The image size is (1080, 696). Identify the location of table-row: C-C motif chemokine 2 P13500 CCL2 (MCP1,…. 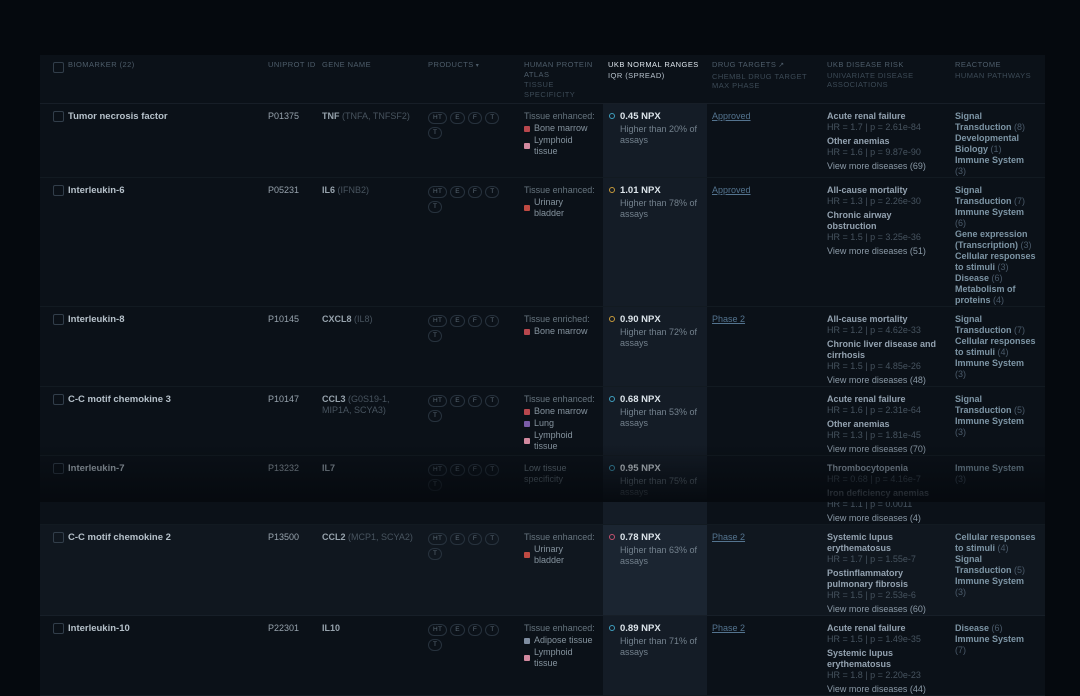
(542, 570).